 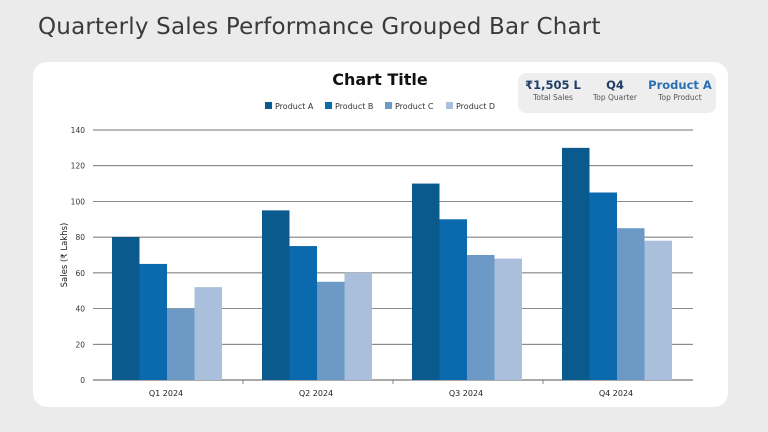 What do you see at coordinates (80, 309) in the screenshot?
I see `y-tick-label: 40` at bounding box center [80, 309].